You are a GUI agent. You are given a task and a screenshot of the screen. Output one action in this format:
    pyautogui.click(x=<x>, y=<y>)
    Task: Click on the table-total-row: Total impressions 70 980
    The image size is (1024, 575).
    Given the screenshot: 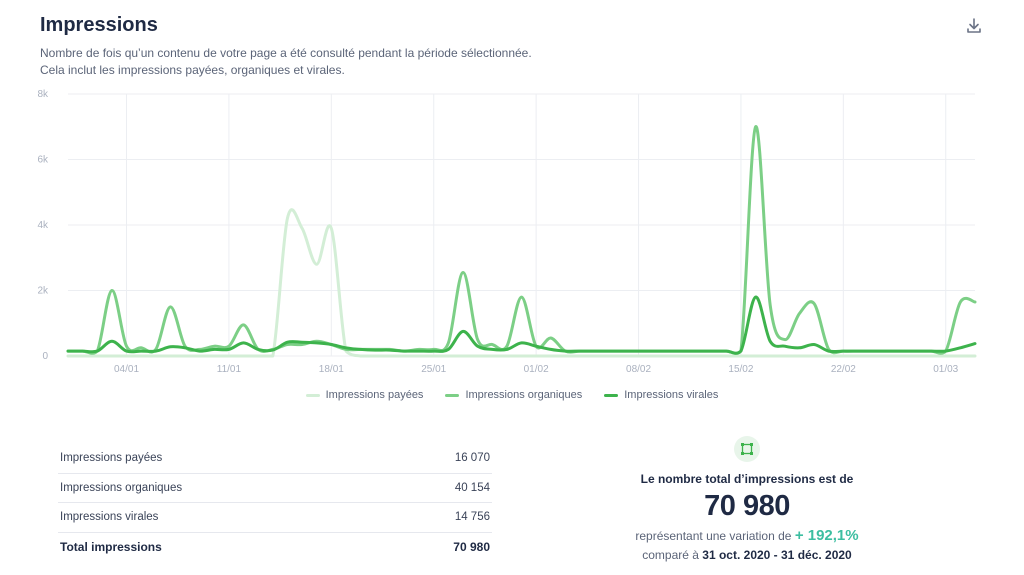 What is the action you would take?
    pyautogui.click(x=275, y=548)
    